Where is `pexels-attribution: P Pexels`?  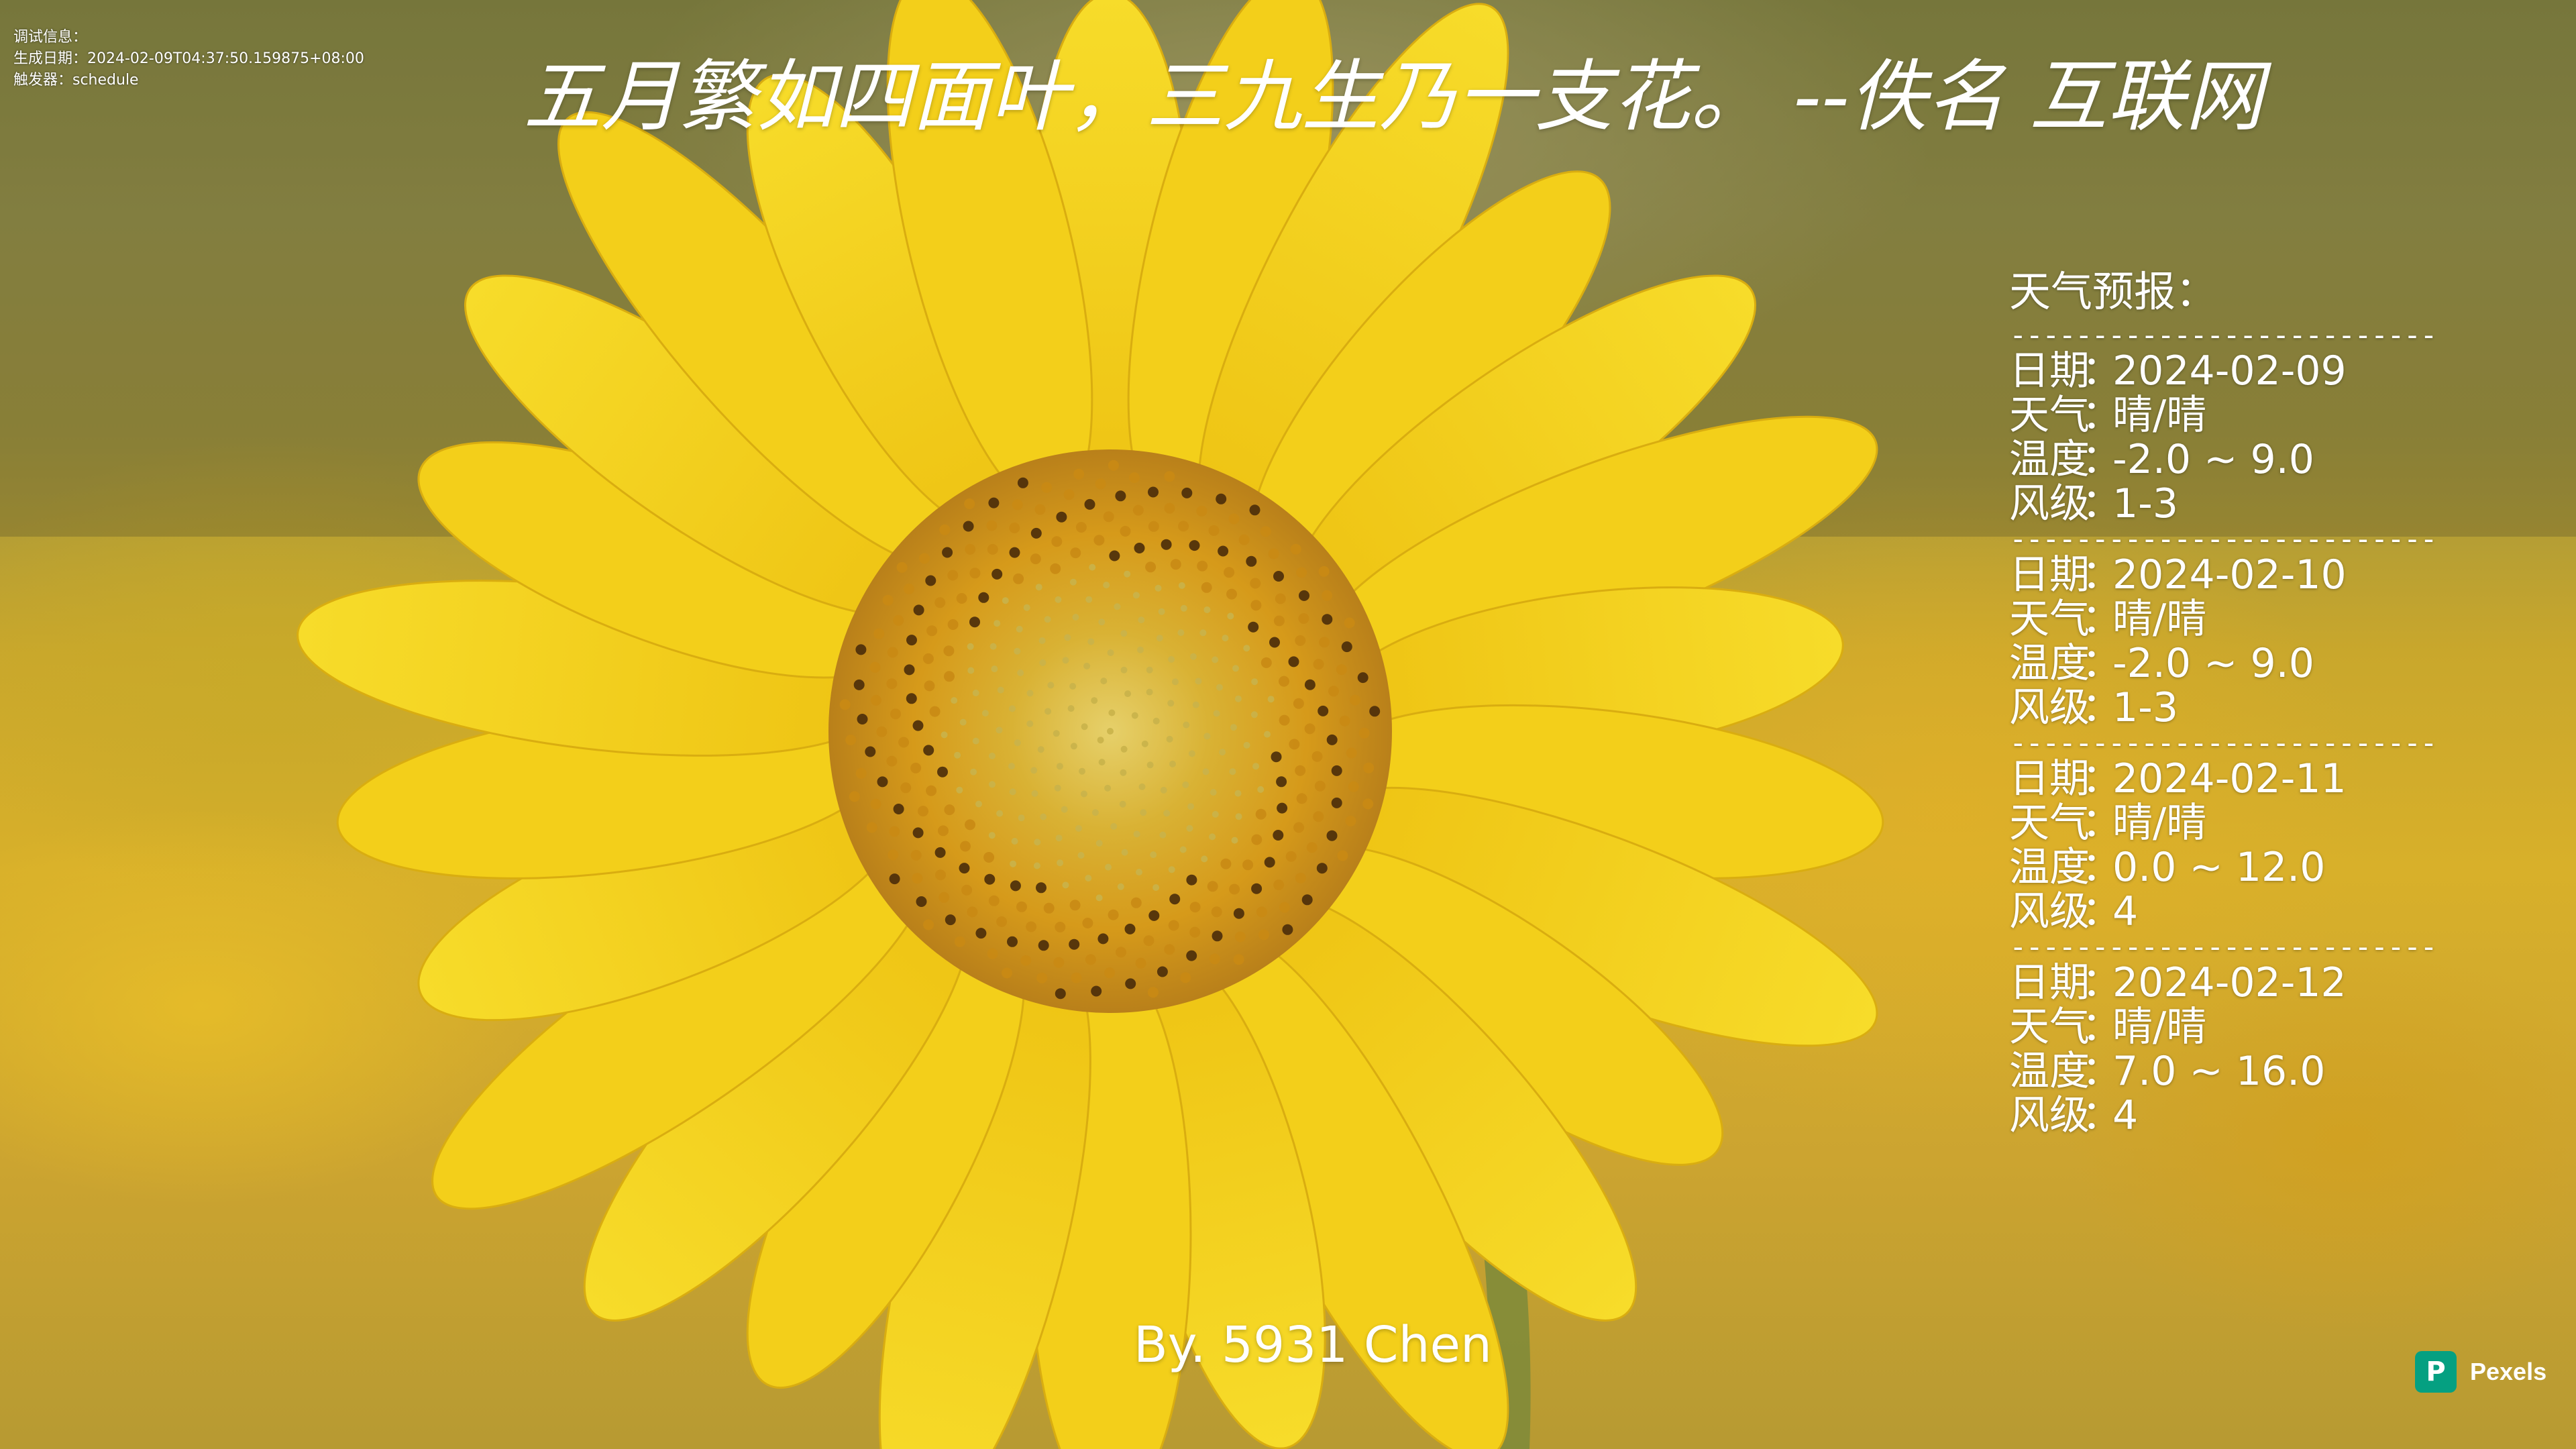
pexels-attribution: P Pexels is located at coordinates (2480, 1371).